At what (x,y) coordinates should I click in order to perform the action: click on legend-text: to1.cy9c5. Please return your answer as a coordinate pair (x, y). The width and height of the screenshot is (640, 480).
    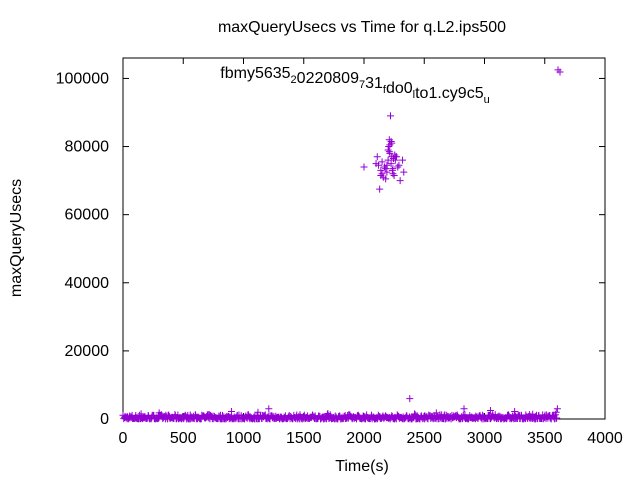
    Looking at the image, I should click on (449, 93).